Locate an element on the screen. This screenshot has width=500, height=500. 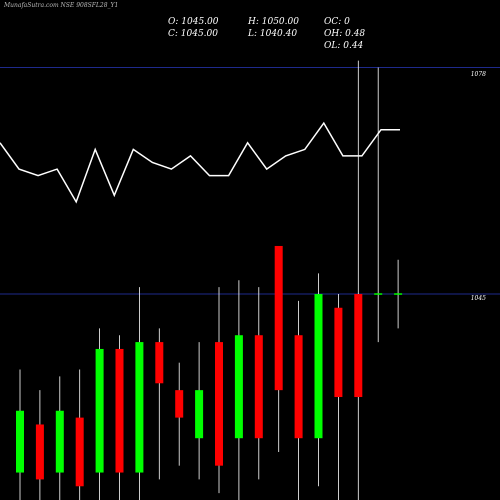
ohlc-oh: OH: 0.48 is located at coordinates (345, 34).